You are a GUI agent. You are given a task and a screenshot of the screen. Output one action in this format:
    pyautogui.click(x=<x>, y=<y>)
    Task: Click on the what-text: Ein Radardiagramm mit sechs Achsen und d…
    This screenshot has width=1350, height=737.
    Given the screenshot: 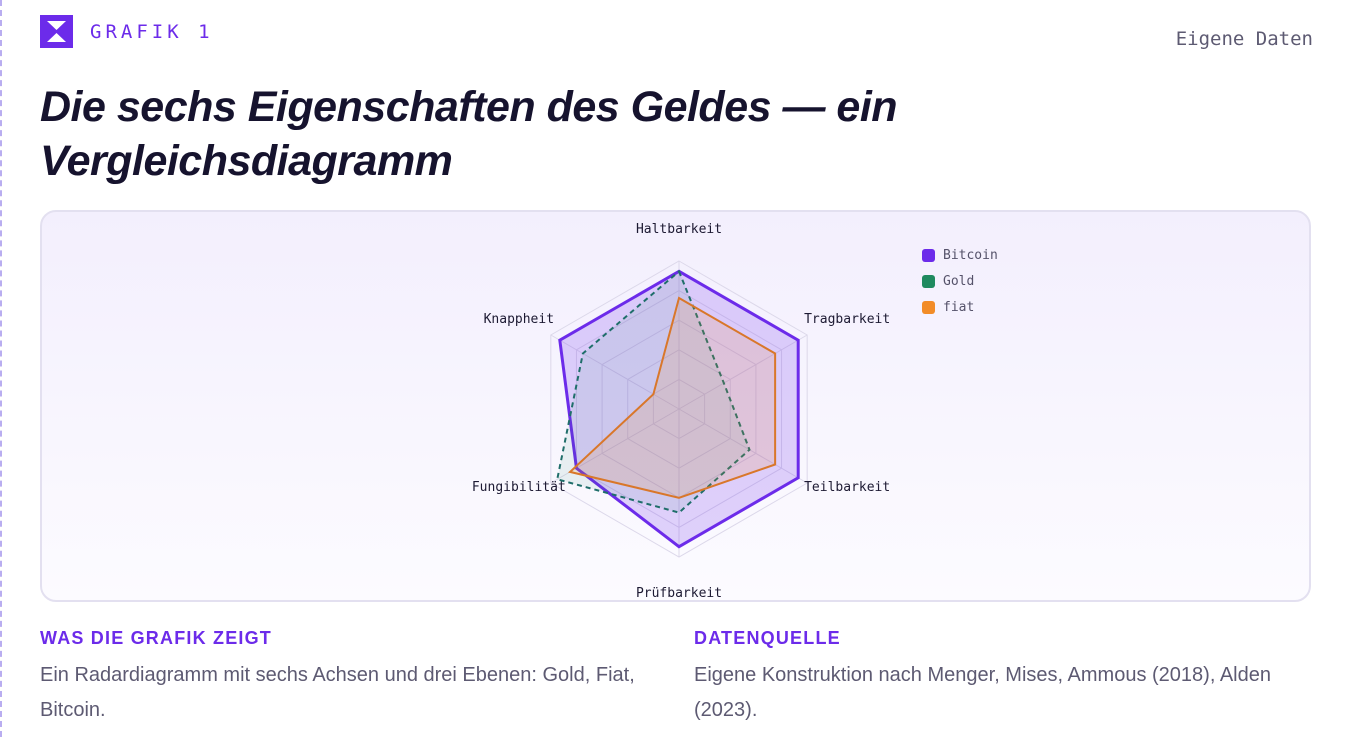 What is the action you would take?
    pyautogui.click(x=337, y=692)
    